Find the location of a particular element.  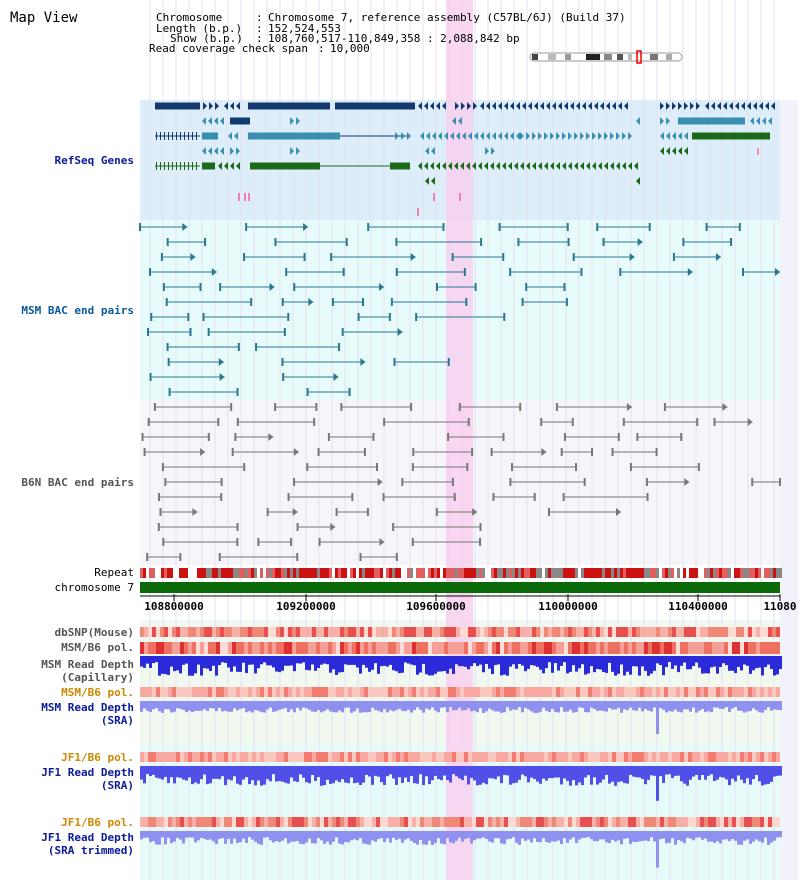

track-label-b6n-bac: B6N BAC end pairs is located at coordinates (77, 482).